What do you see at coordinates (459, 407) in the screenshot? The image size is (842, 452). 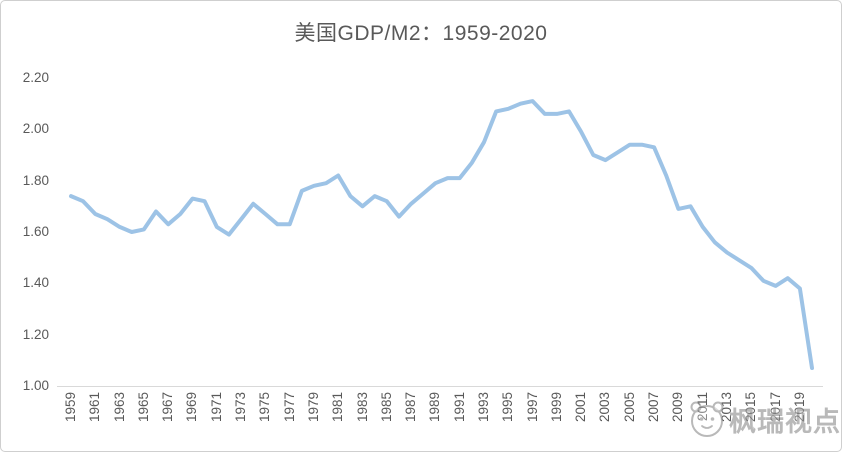 I see `x-axis-tick-label: 1991` at bounding box center [459, 407].